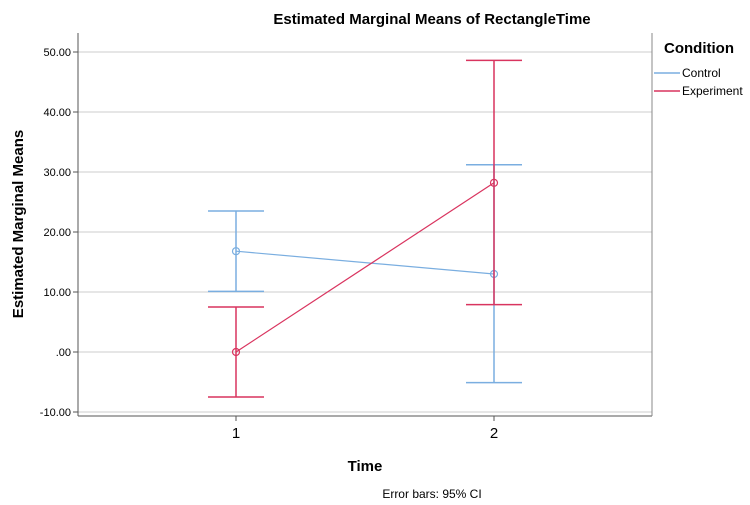  What do you see at coordinates (57, 113) in the screenshot?
I see `y-tick-label: 40.00` at bounding box center [57, 113].